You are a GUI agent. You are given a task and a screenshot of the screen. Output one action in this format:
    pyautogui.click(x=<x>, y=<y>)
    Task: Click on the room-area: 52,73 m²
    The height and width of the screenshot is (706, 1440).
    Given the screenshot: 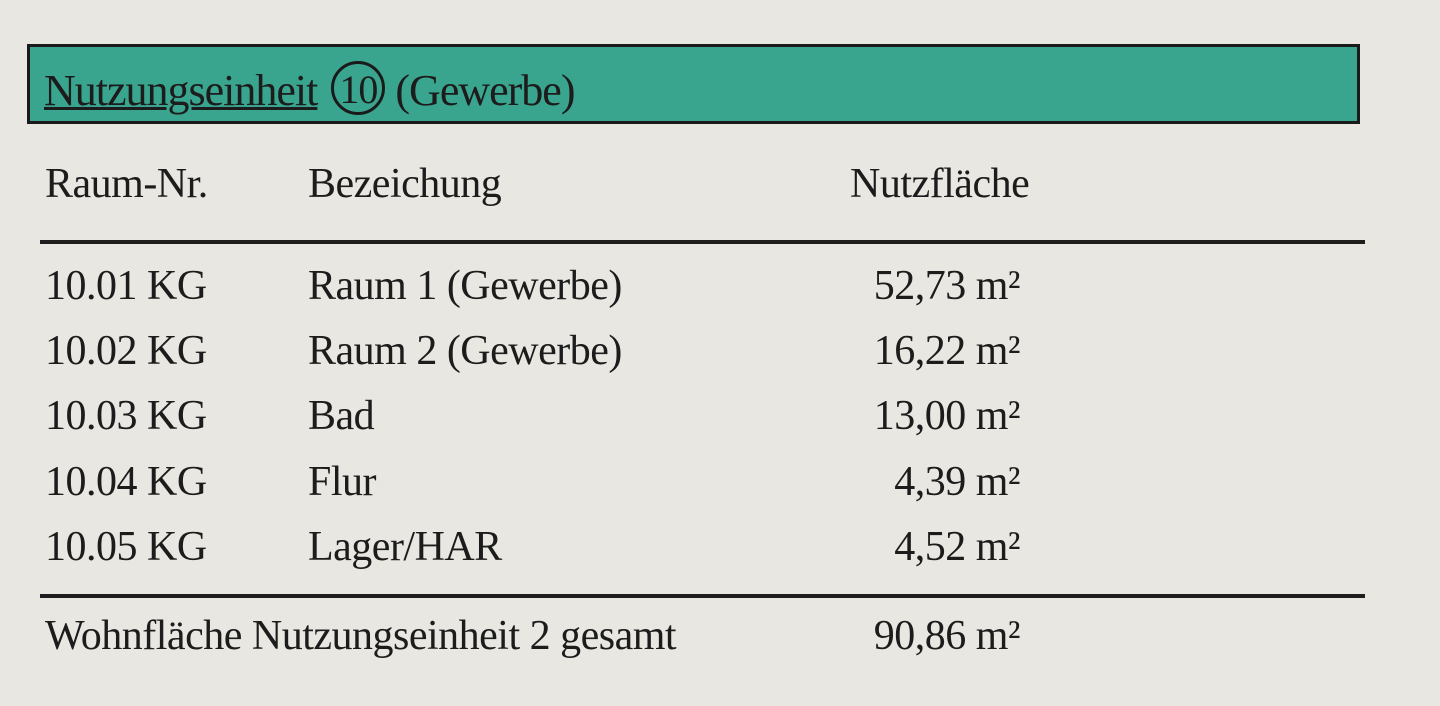 What is the action you would take?
    pyautogui.click(x=947, y=286)
    